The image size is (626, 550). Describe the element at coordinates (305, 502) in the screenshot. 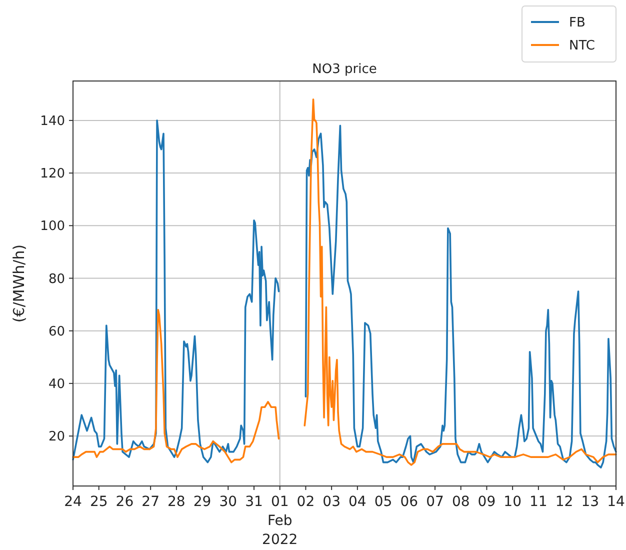

I see `x-tick-label: 02` at that location.